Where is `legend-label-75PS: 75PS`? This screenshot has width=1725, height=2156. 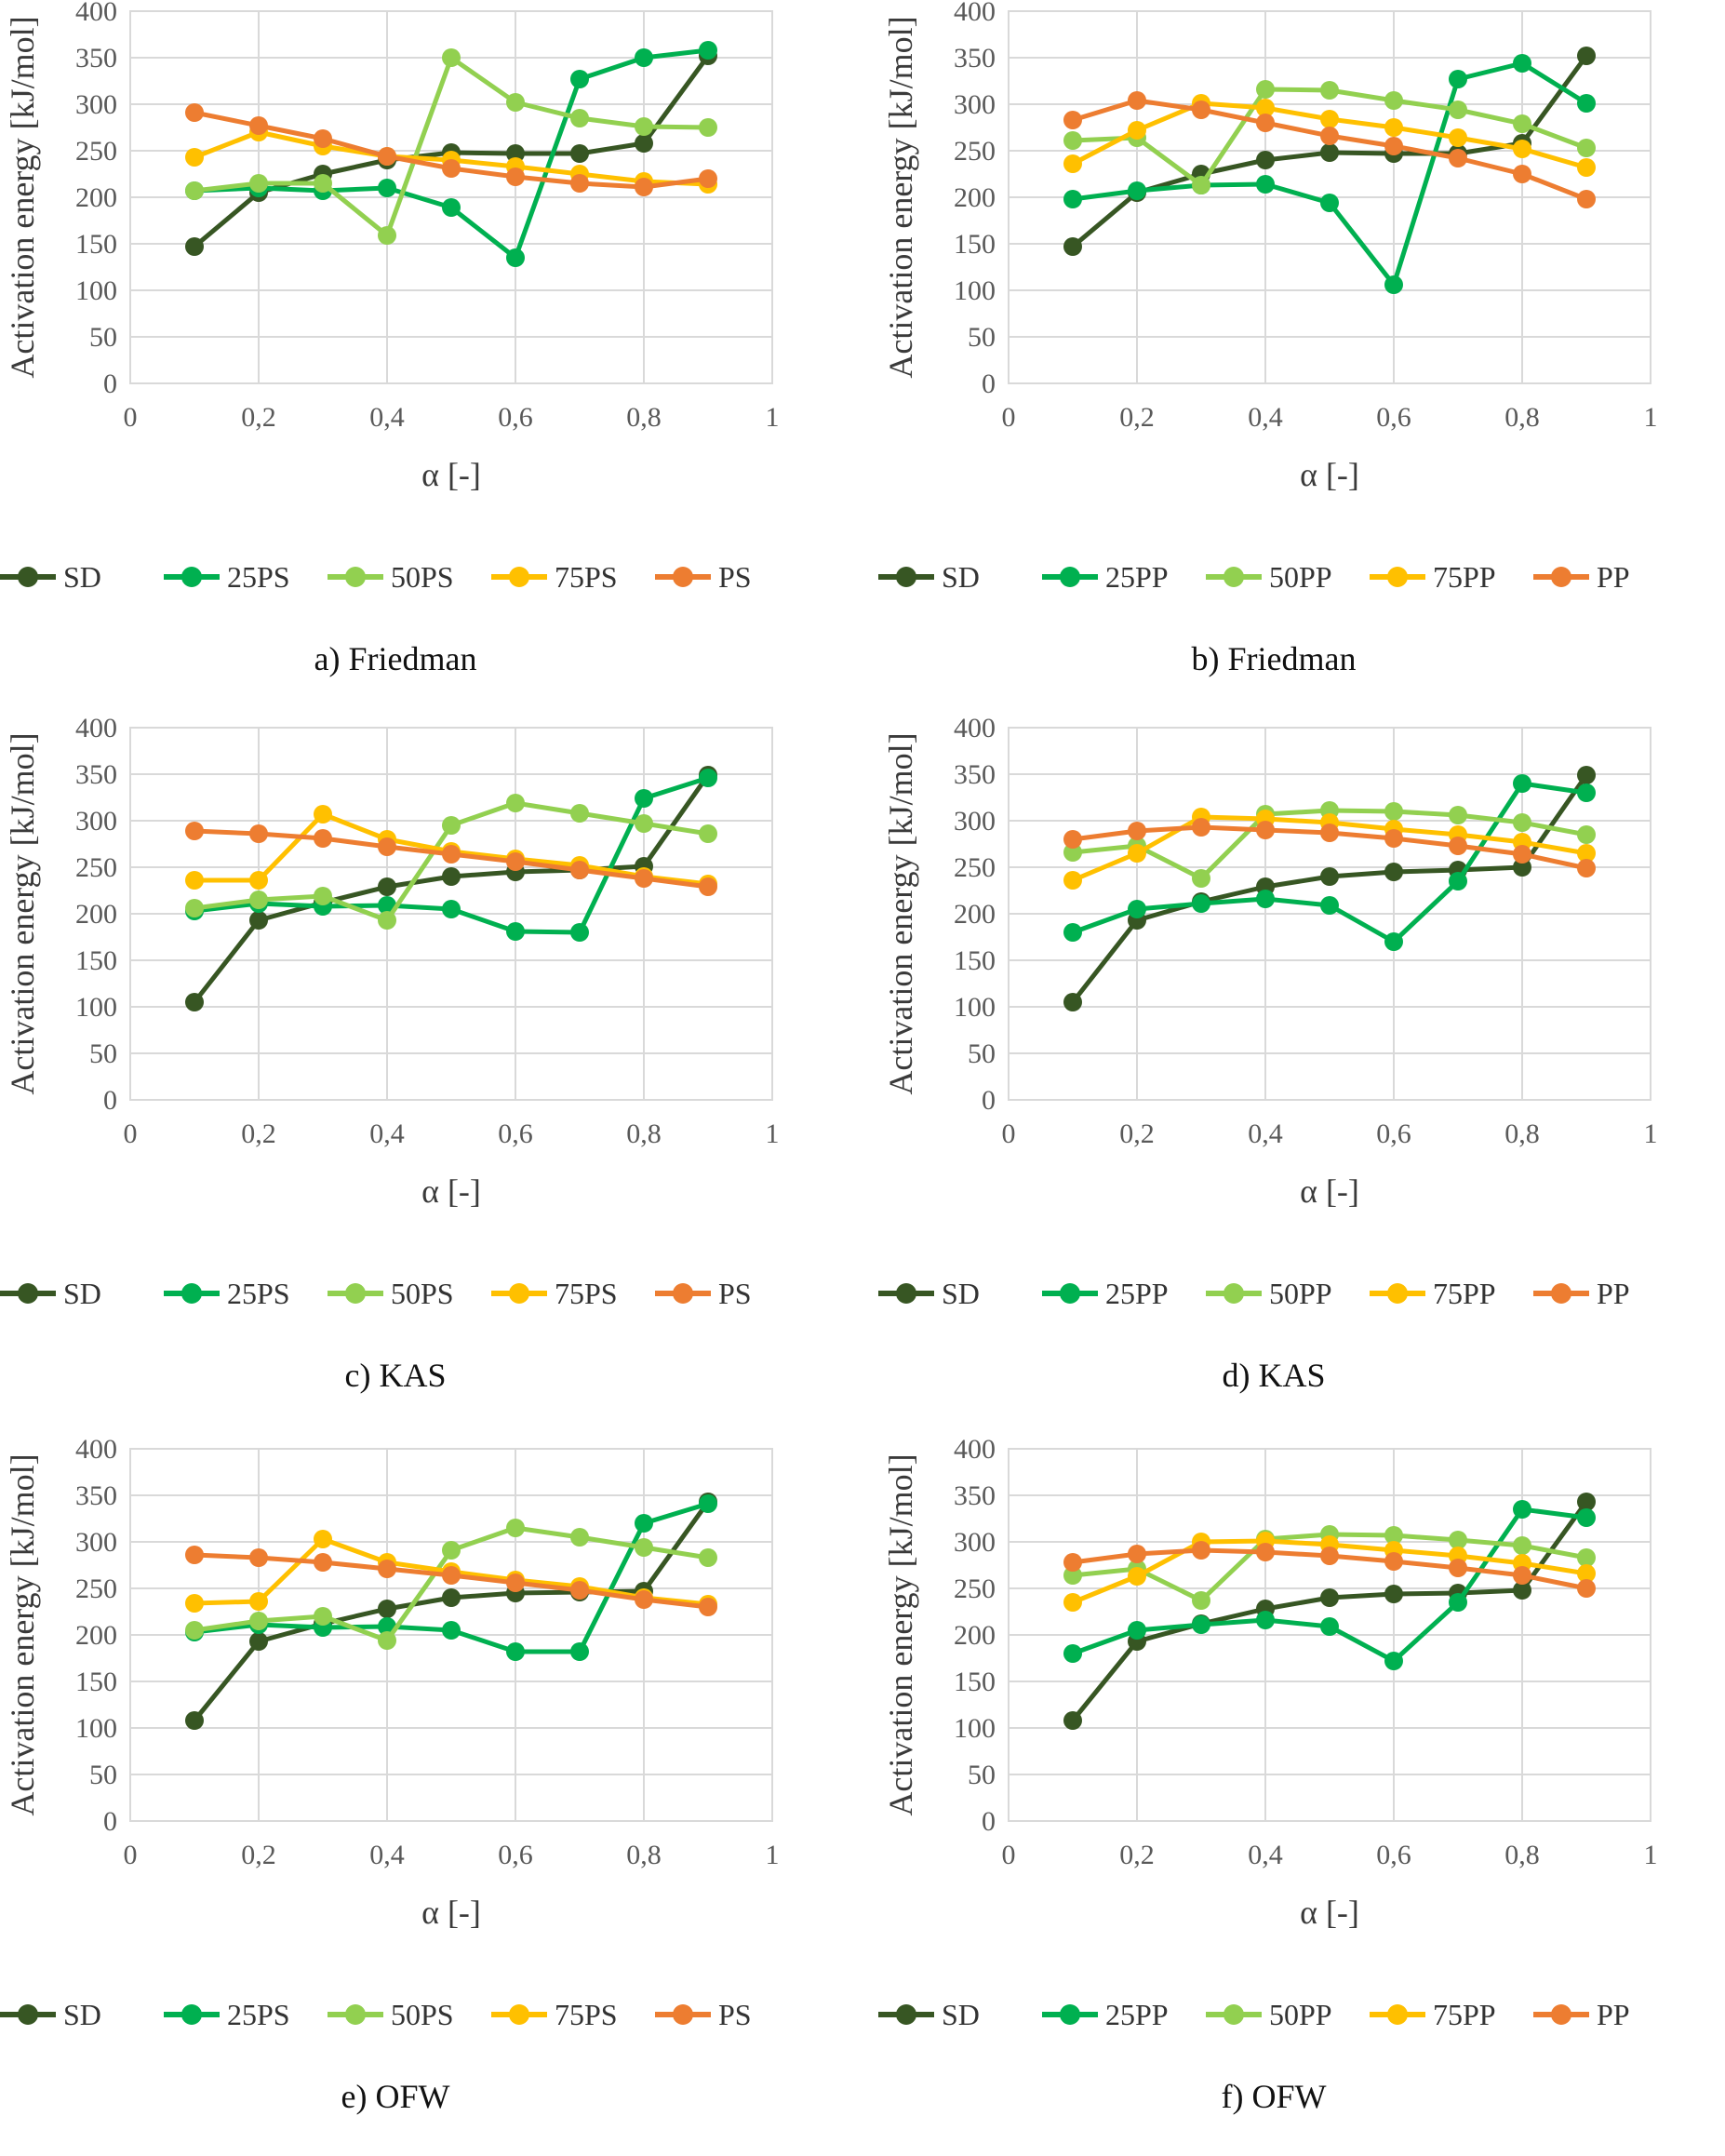 legend-label-75PS: 75PS is located at coordinates (586, 2015).